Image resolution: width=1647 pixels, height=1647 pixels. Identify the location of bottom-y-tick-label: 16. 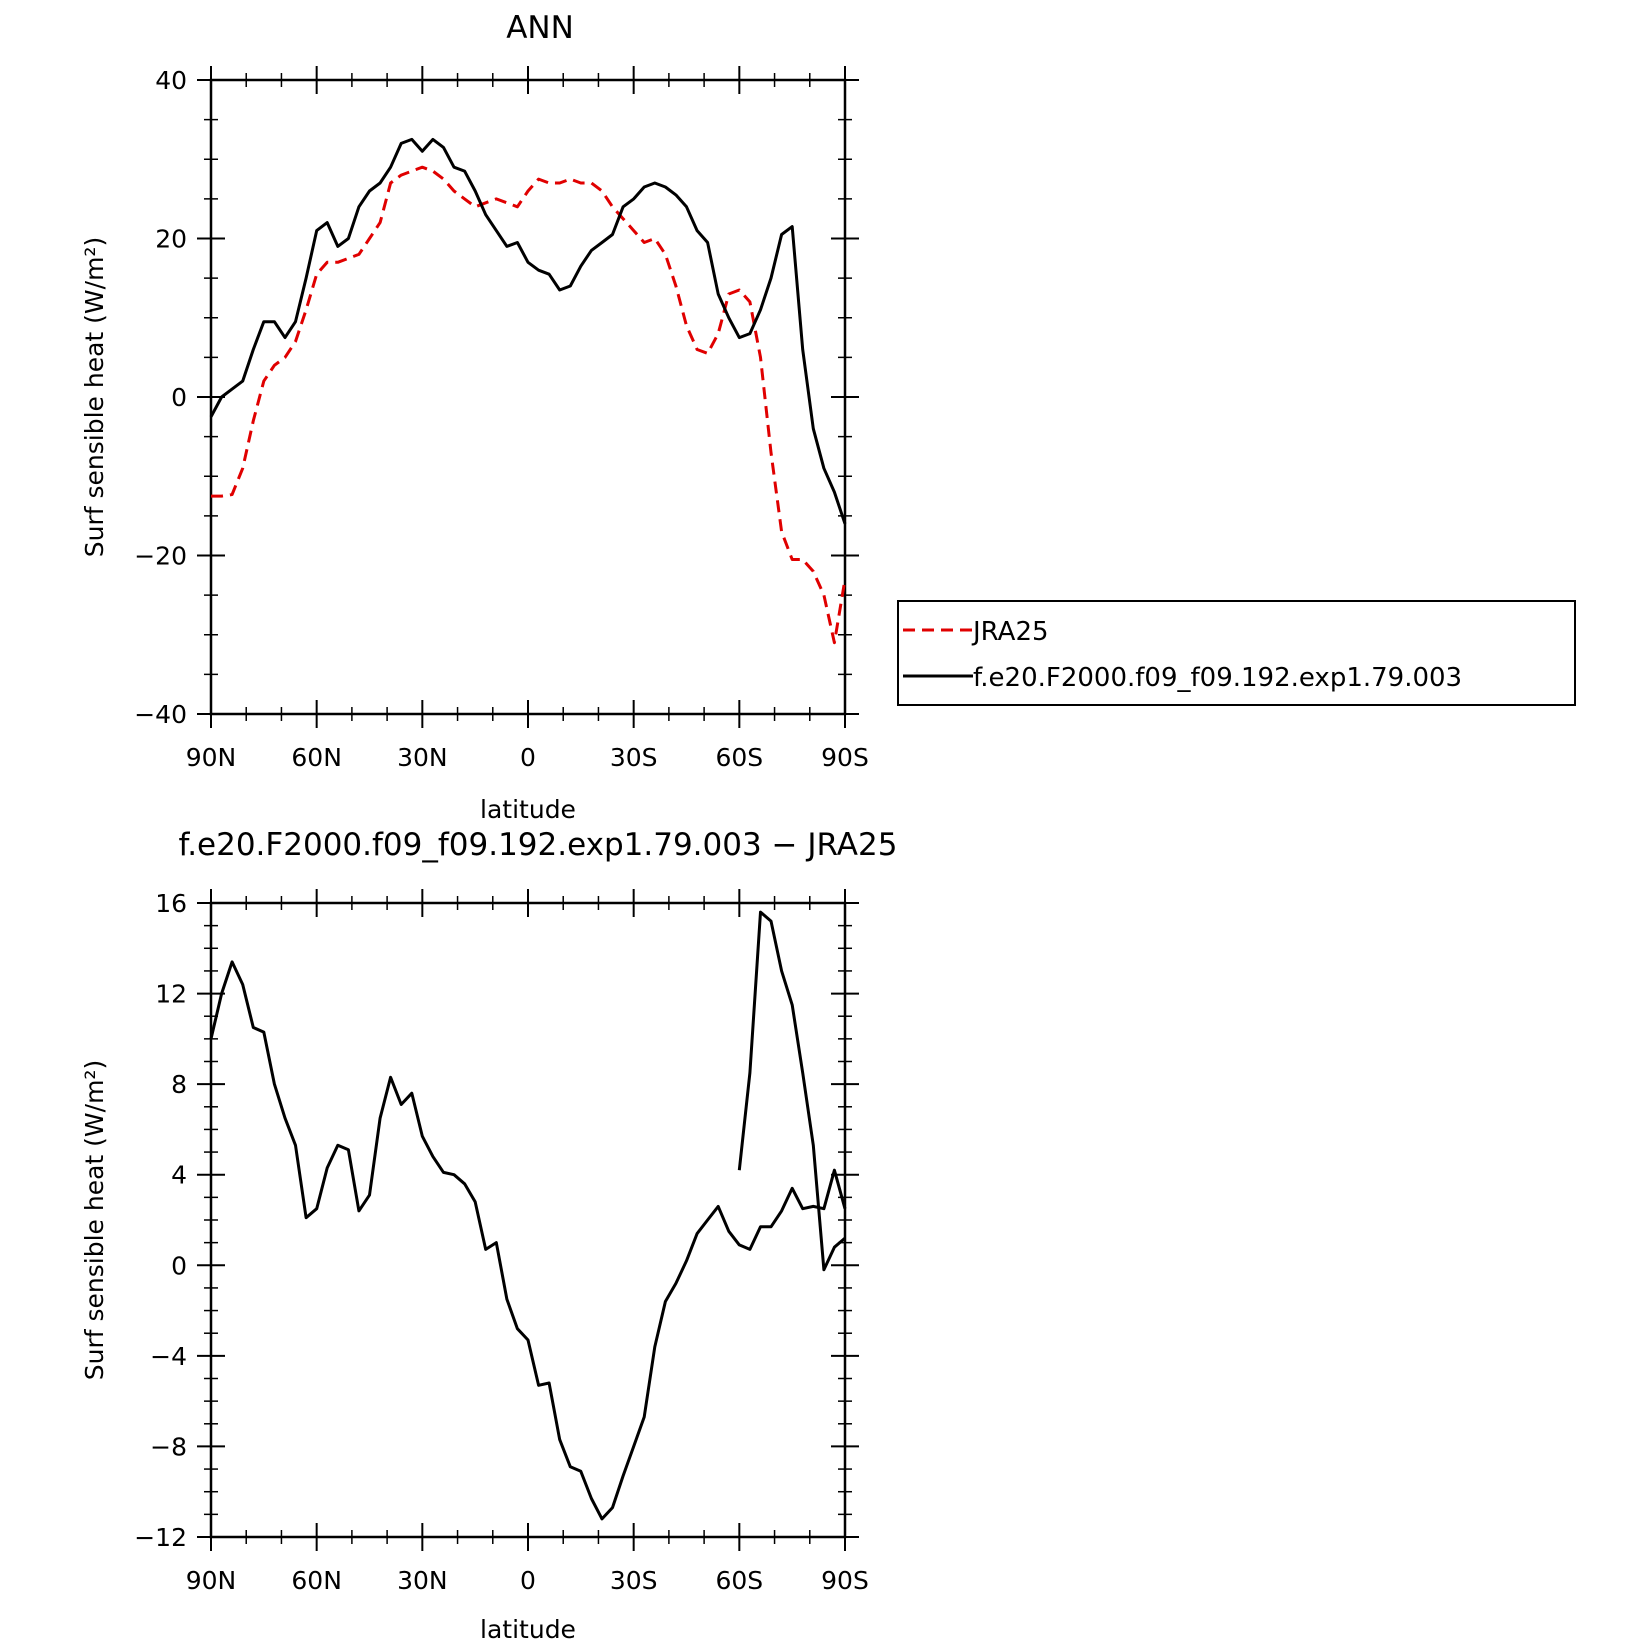
(171, 903).